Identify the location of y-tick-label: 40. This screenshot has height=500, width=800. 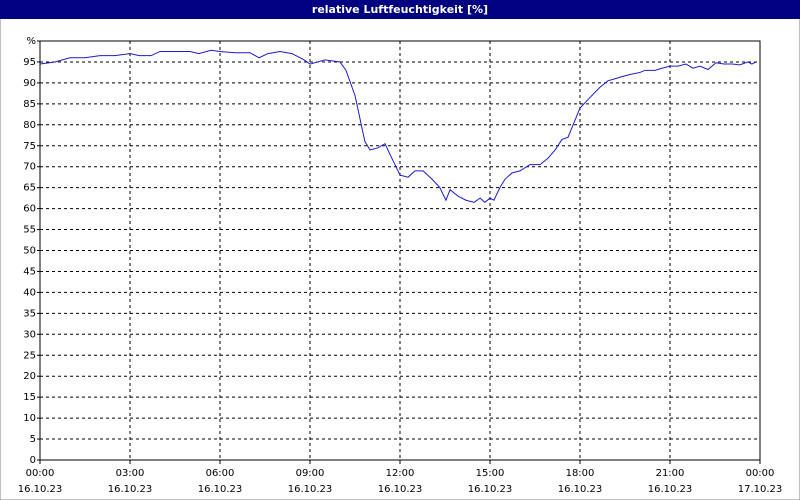
(29, 292).